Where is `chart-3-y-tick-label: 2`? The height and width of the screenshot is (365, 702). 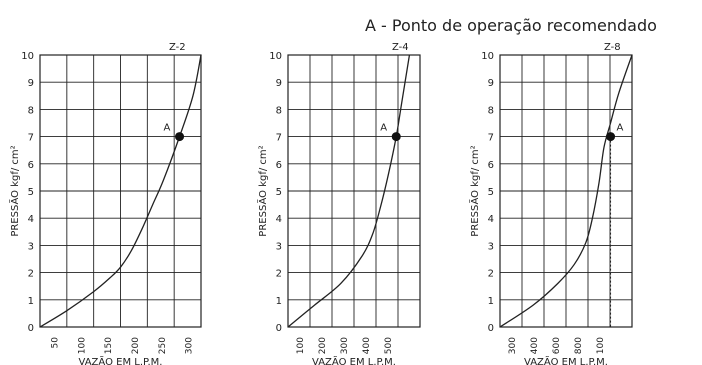 chart-3-y-tick-label: 2 is located at coordinates (491, 274).